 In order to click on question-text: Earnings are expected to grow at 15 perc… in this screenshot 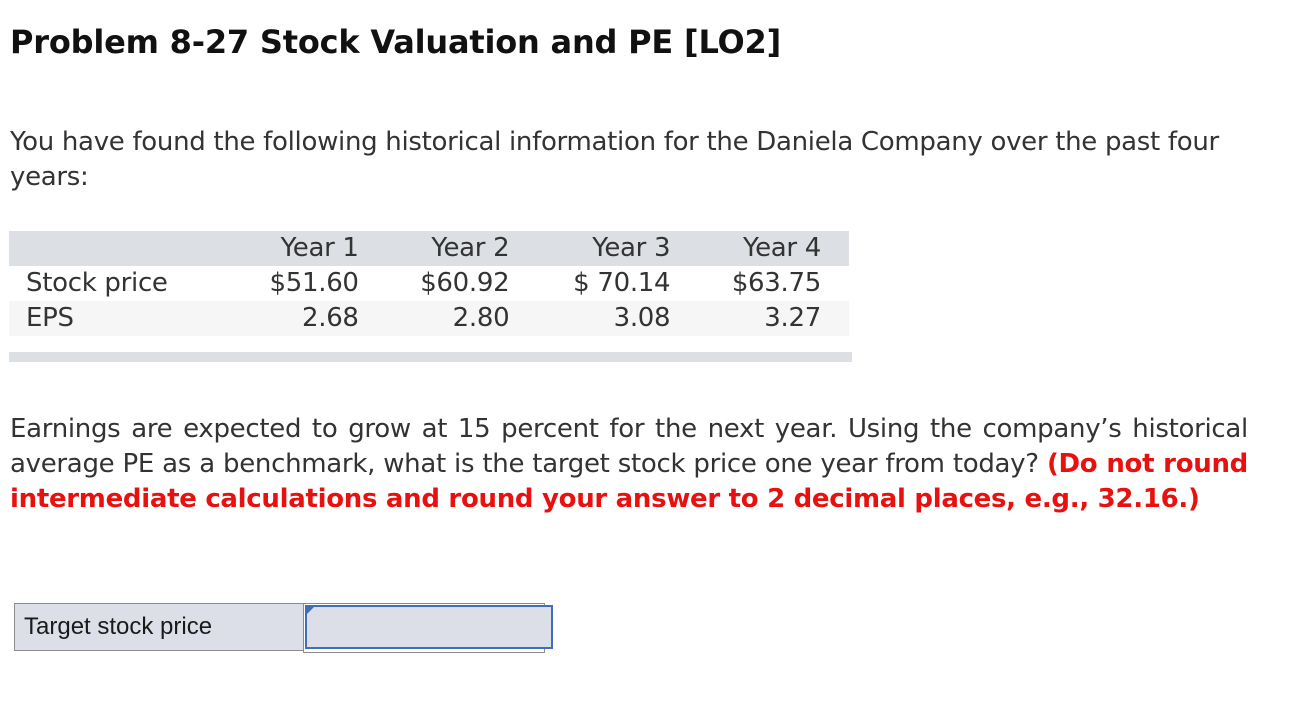, I will do `click(629, 446)`.